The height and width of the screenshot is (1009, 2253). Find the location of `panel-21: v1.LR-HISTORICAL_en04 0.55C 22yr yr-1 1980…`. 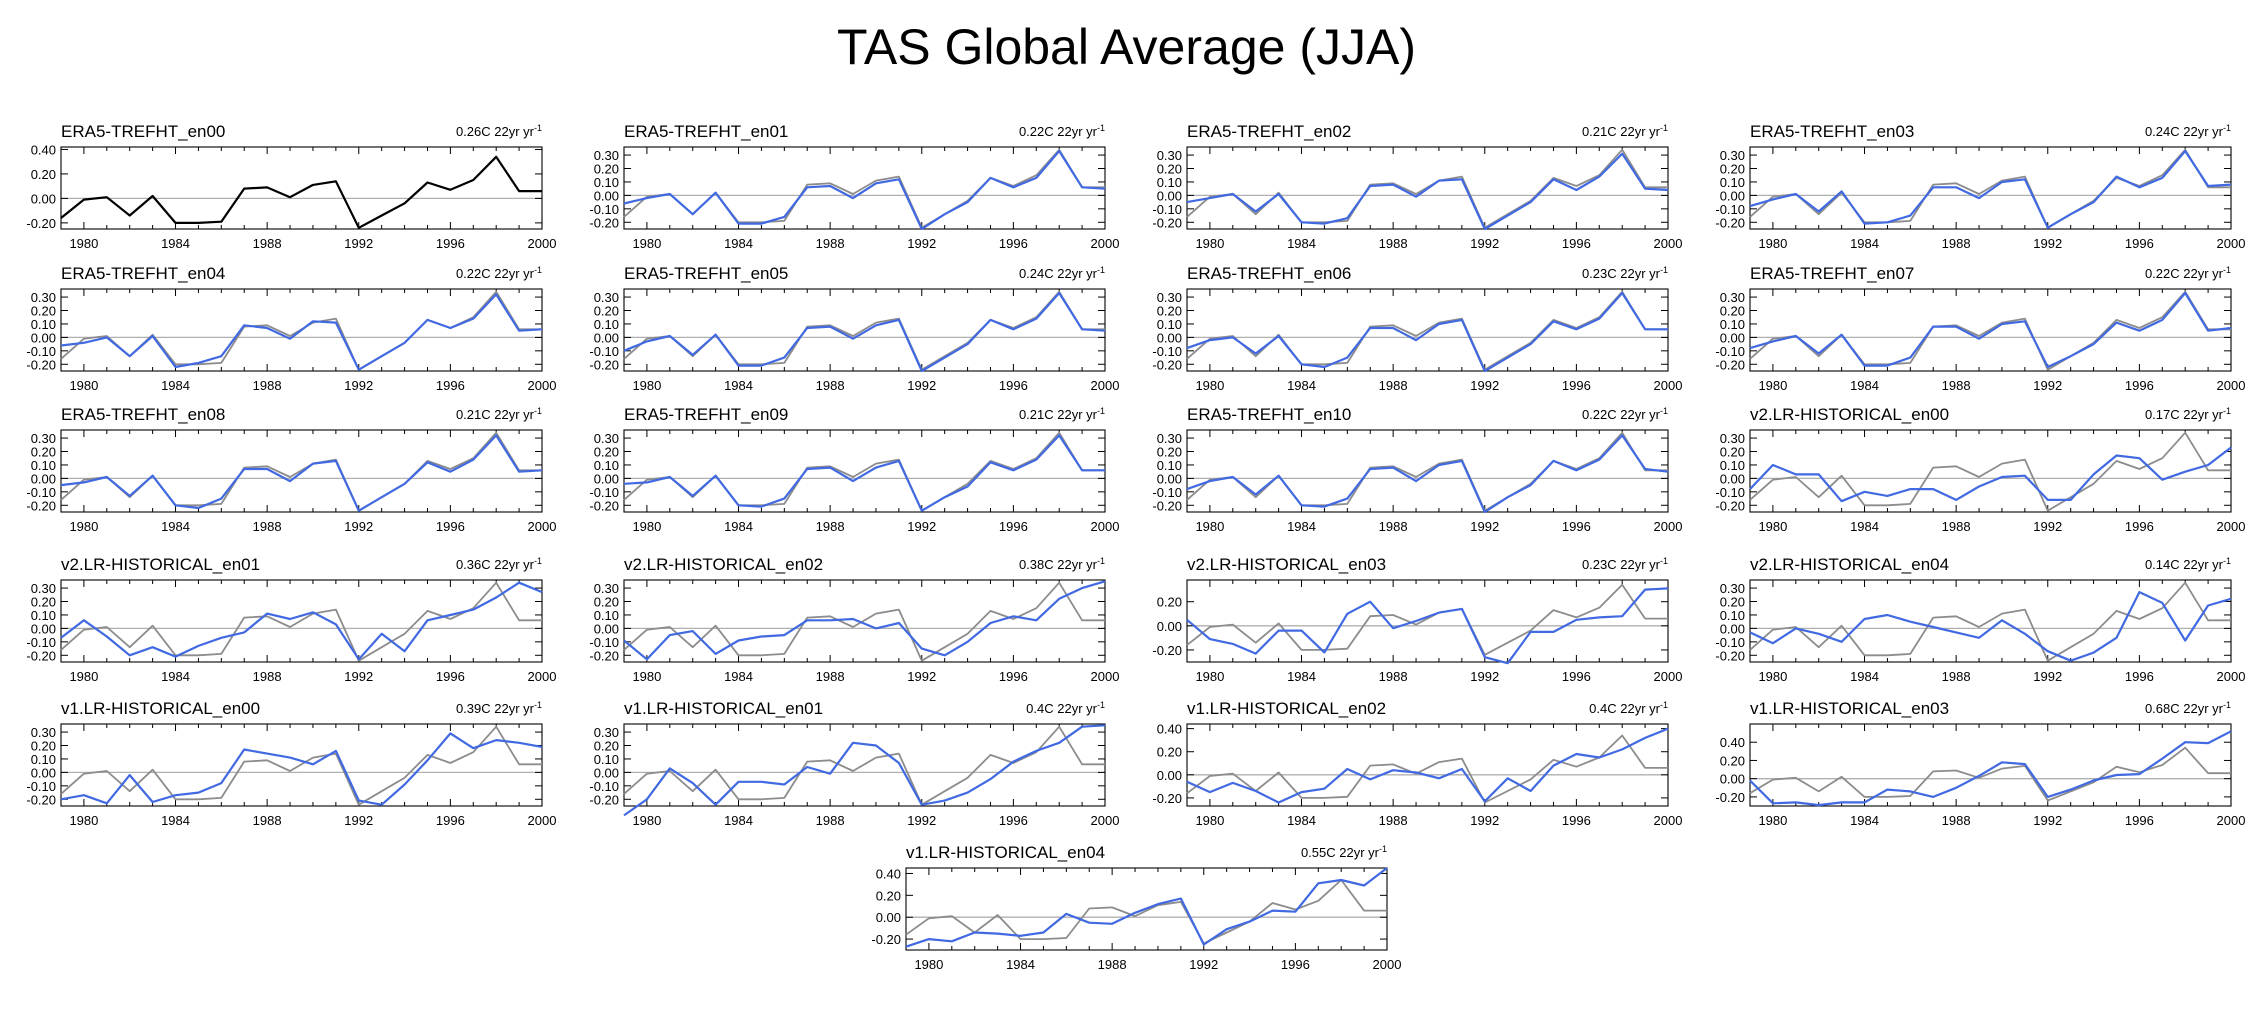

panel-21: v1.LR-HISTORICAL_en04 0.55C 22yr yr-1 1980… is located at coordinates (1136, 907).